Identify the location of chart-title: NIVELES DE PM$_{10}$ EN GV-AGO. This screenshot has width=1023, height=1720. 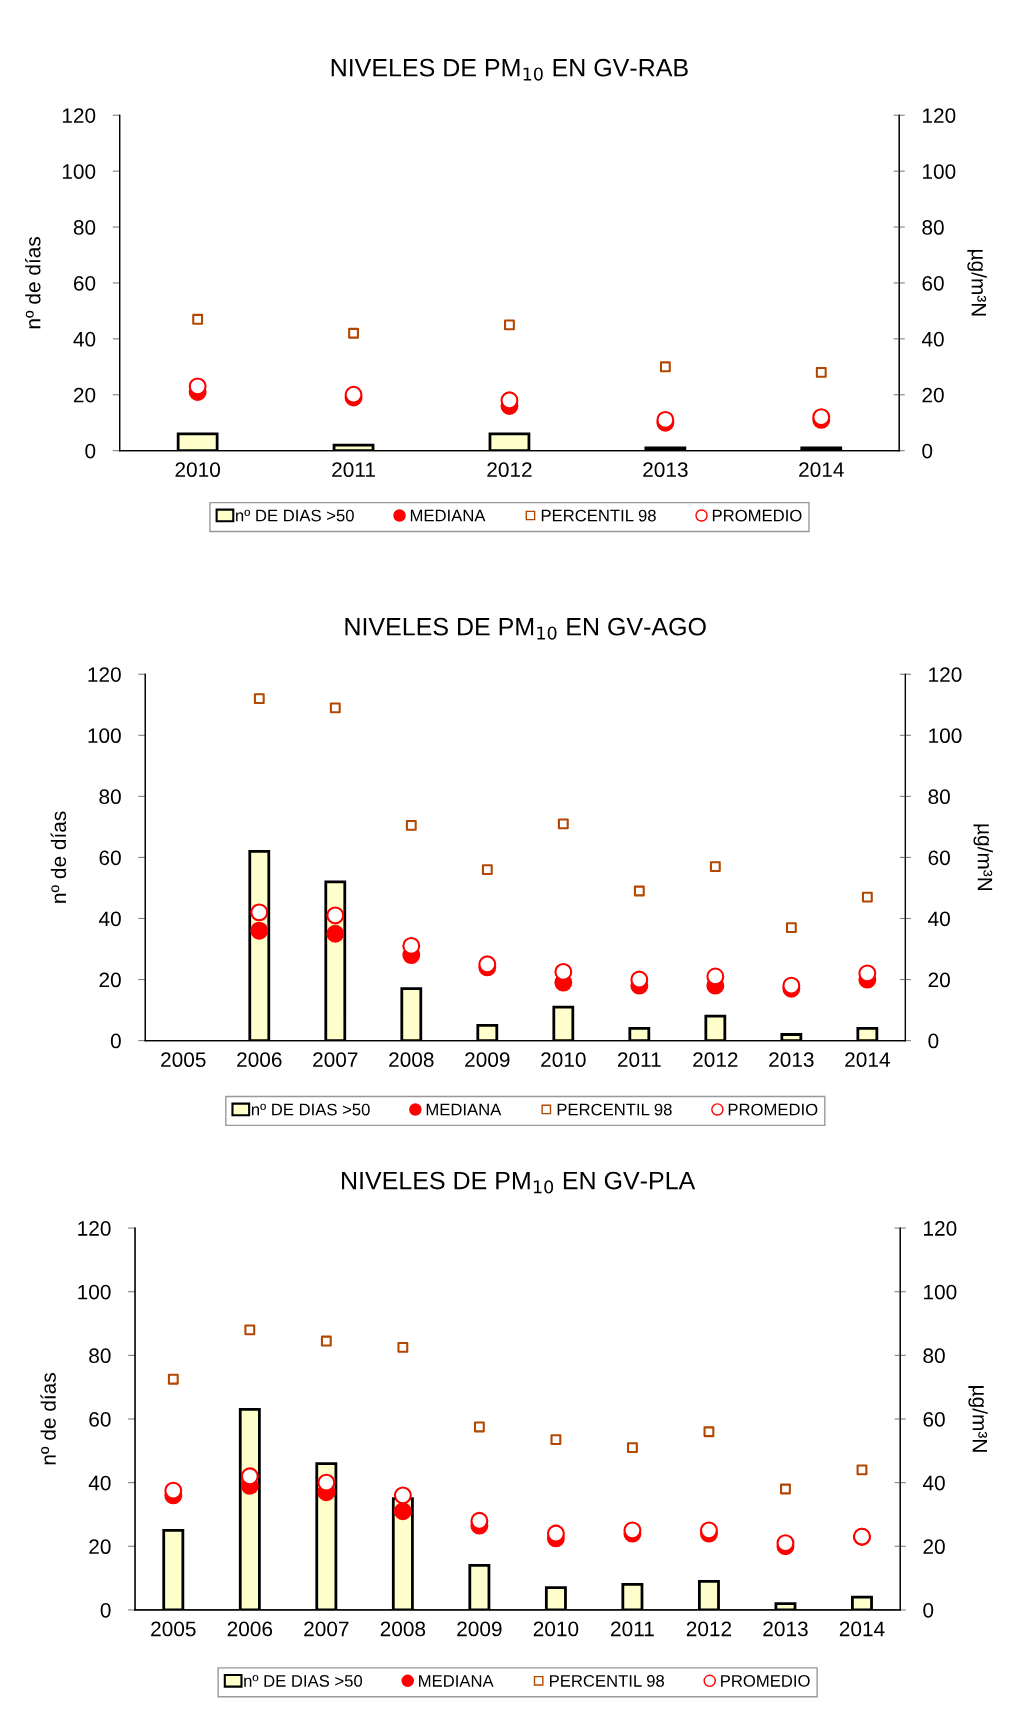
(525, 628).